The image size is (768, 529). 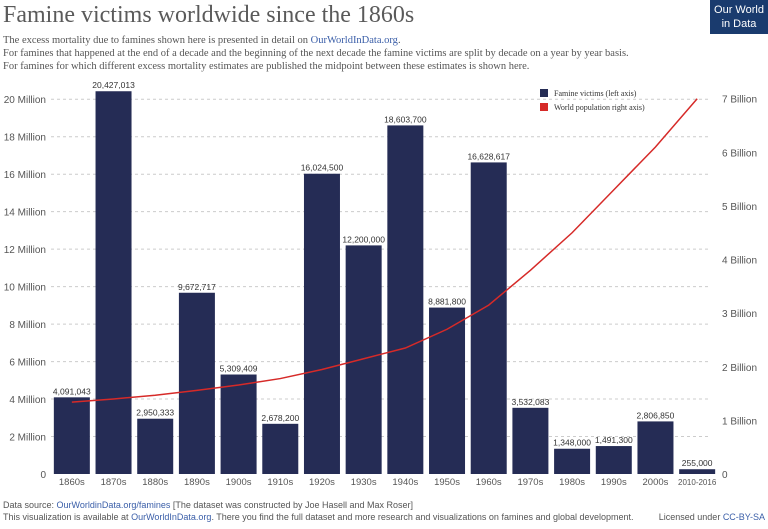 I want to click on footer-text: Licensed under, so click(x=691, y=517).